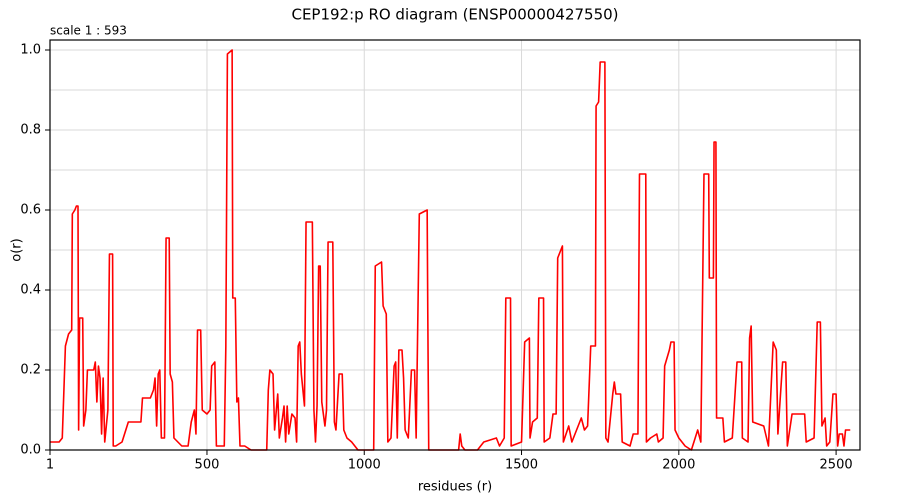  What do you see at coordinates (88, 31) in the screenshot?
I see `scale-label: scale 1 : 593` at bounding box center [88, 31].